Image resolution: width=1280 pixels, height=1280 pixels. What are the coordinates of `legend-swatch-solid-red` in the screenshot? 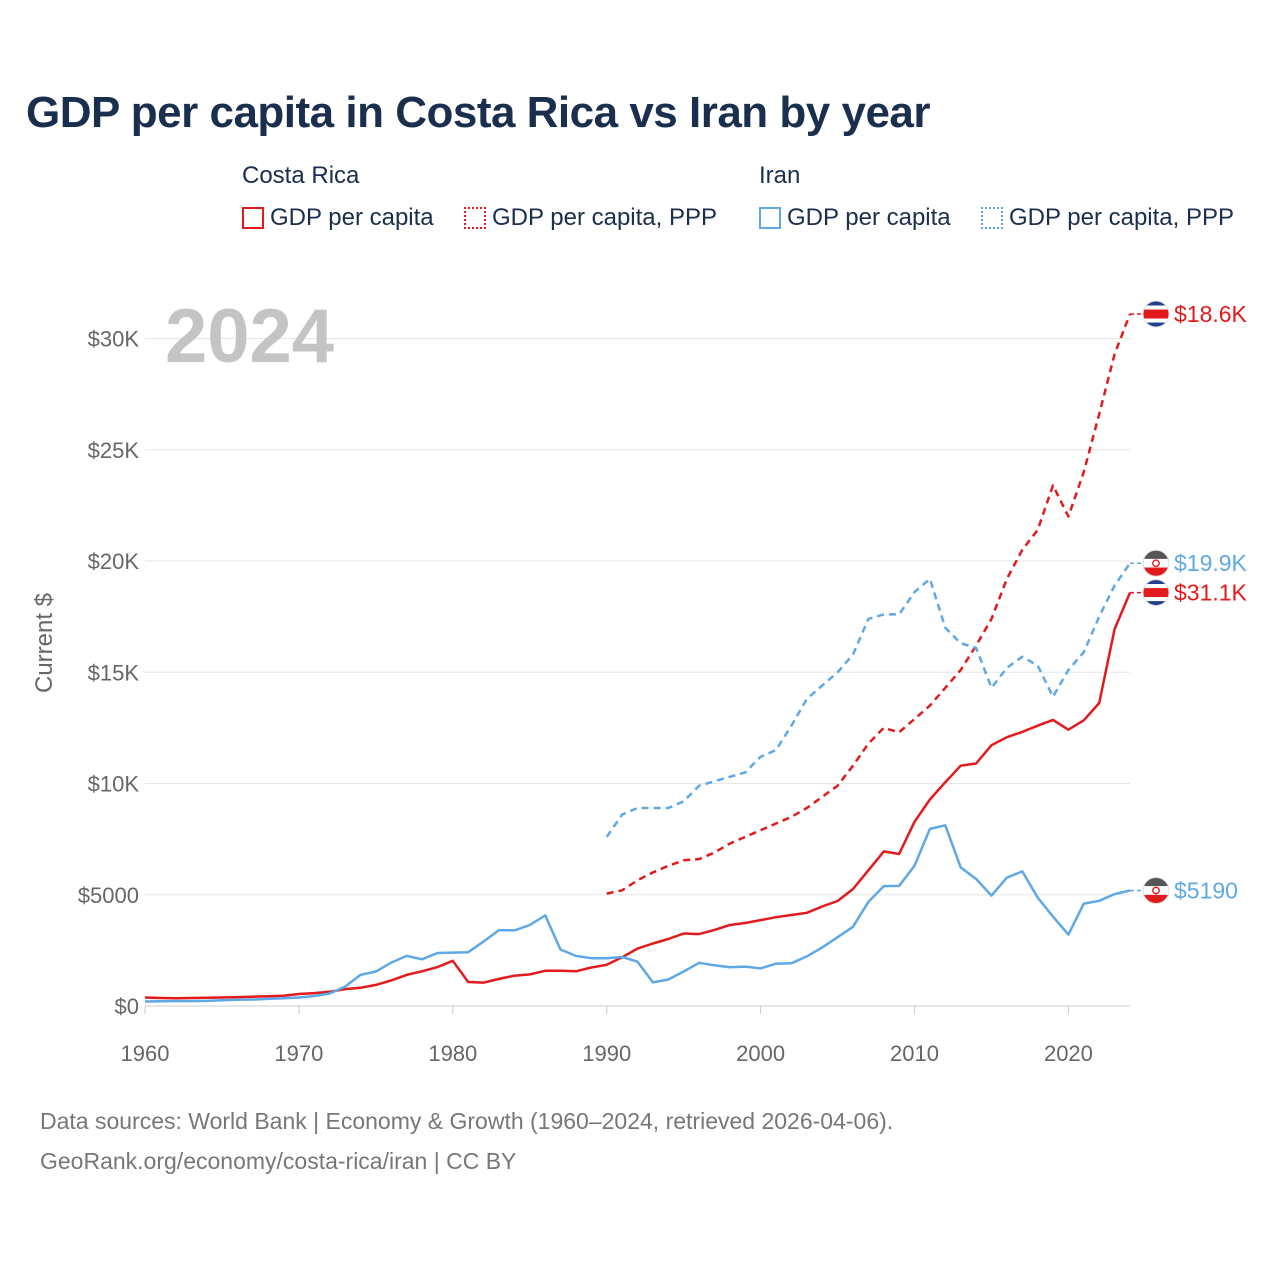 It's located at (253, 218).